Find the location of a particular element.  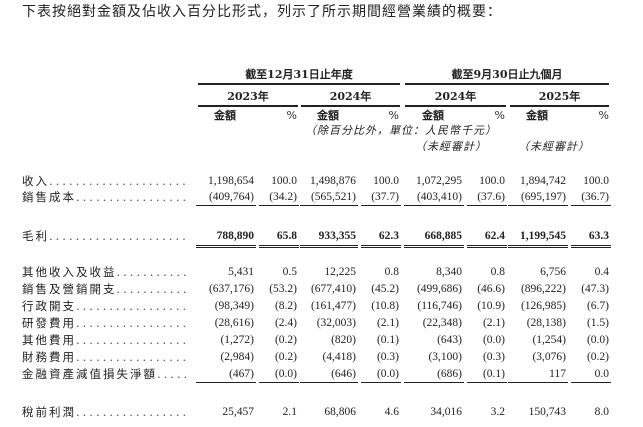

percent-cell: (6.7) is located at coordinates (597, 306).